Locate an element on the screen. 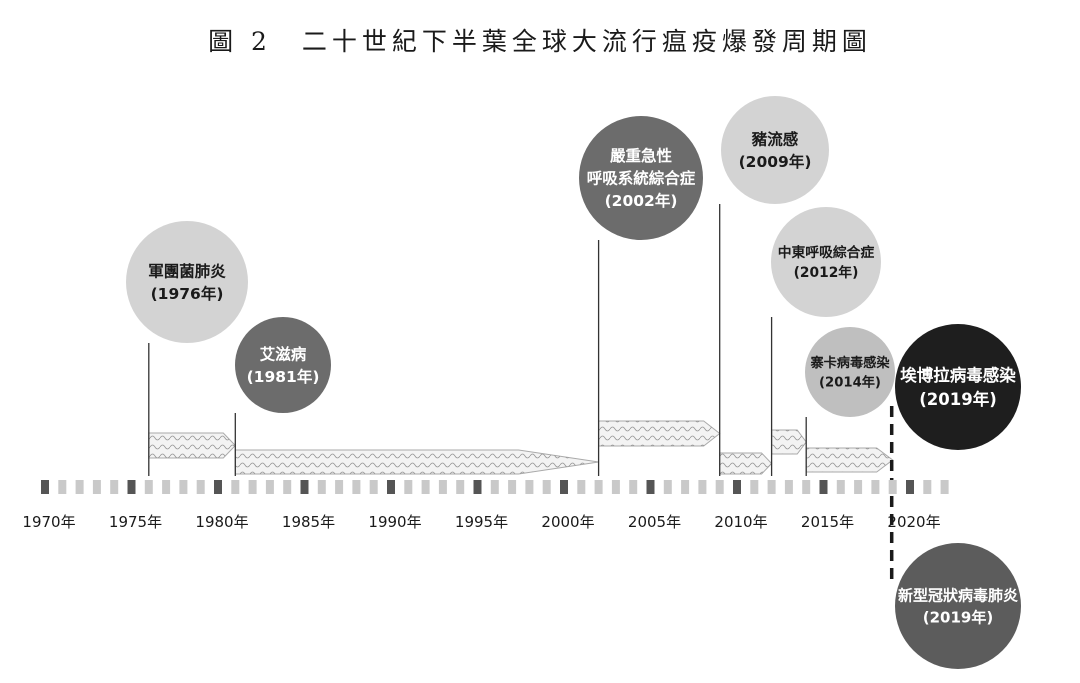  year-label: 1975年 is located at coordinates (135, 522).